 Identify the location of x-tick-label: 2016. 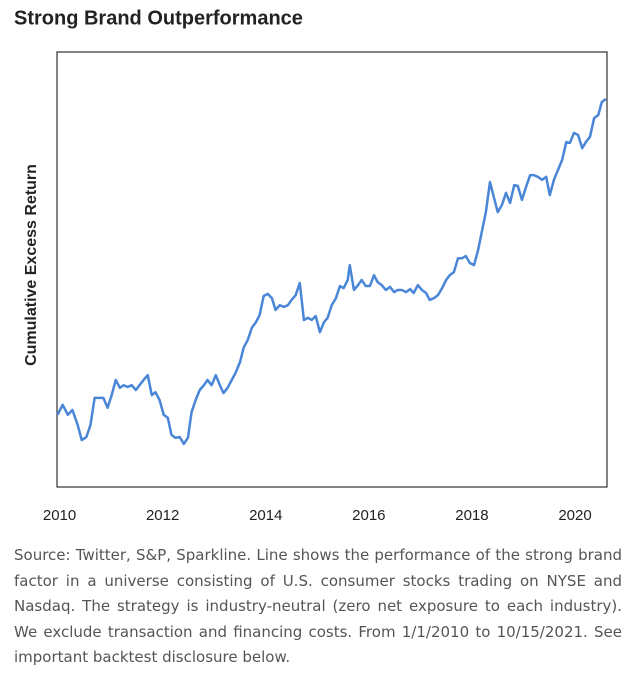
(368, 515).